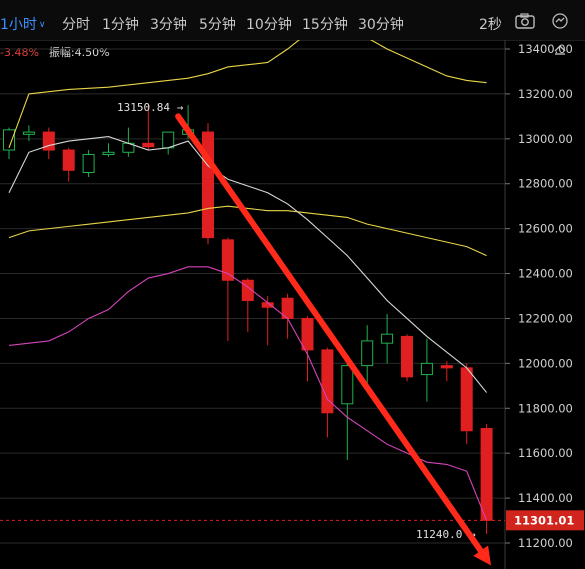 The image size is (585, 569). I want to click on tab-10min: 10分钟, so click(269, 25).